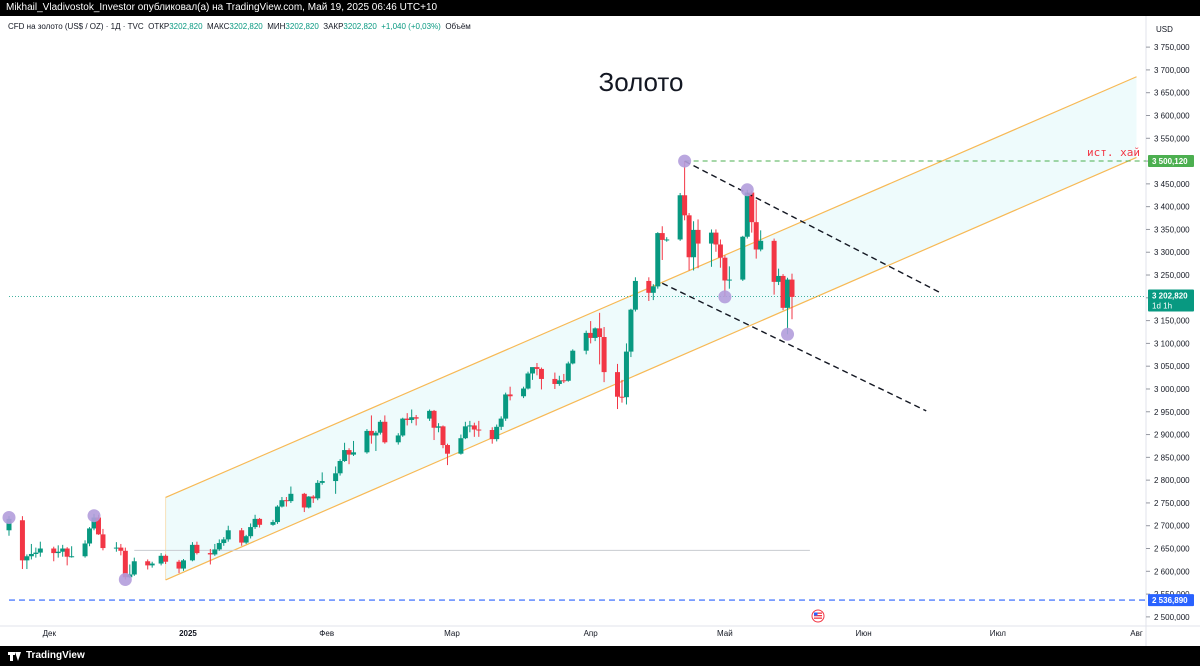 This screenshot has width=1200, height=666. Describe the element at coordinates (818, 616) in the screenshot. I see `us-flag-icon` at that location.